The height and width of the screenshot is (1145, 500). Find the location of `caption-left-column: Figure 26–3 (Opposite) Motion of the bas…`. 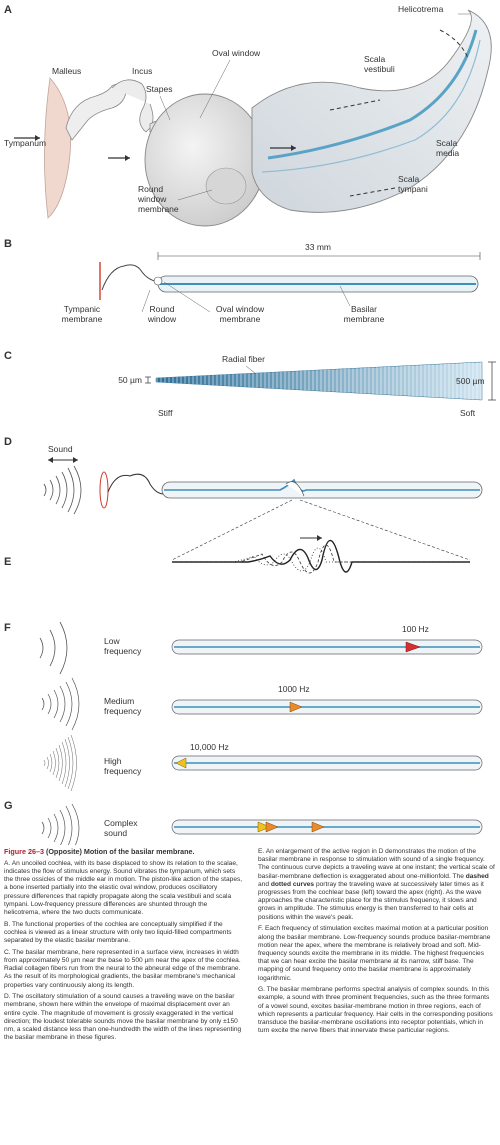

caption-left-column: Figure 26–3 (Opposite) Motion of the bas… is located at coordinates (124, 946).